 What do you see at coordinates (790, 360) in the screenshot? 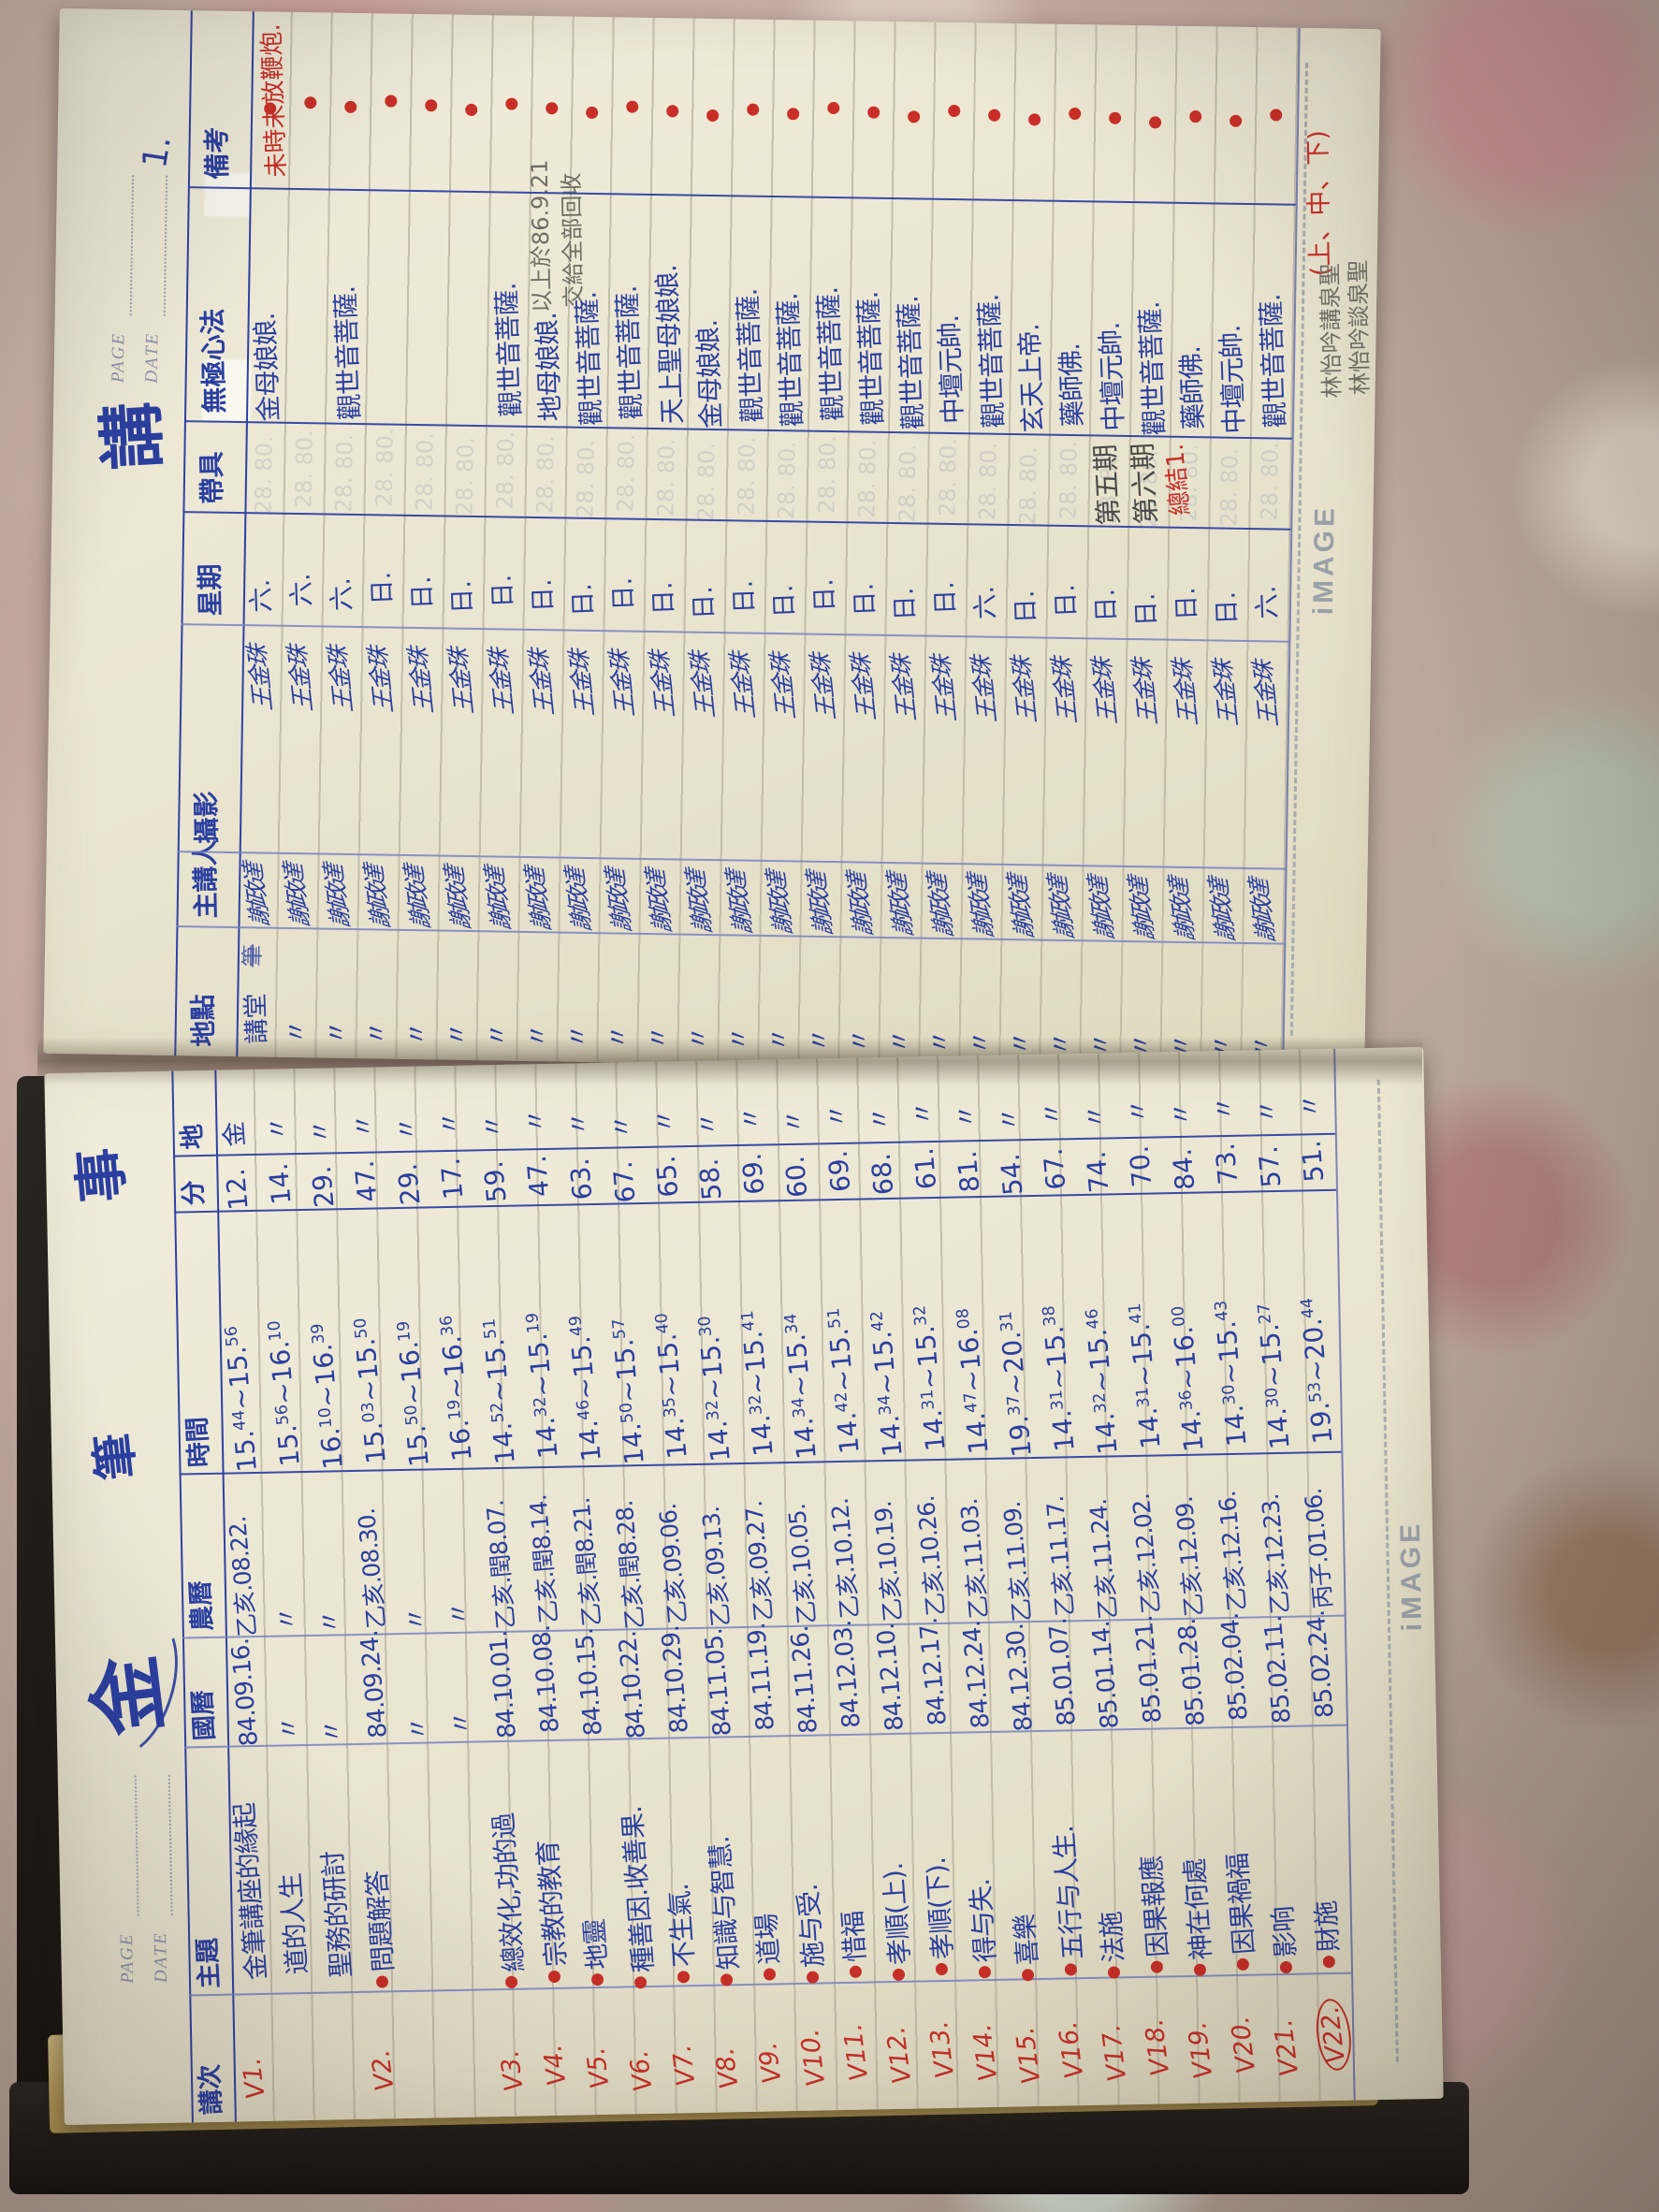
I see `cell-dharma-row14: 觀世音菩薩.` at bounding box center [790, 360].